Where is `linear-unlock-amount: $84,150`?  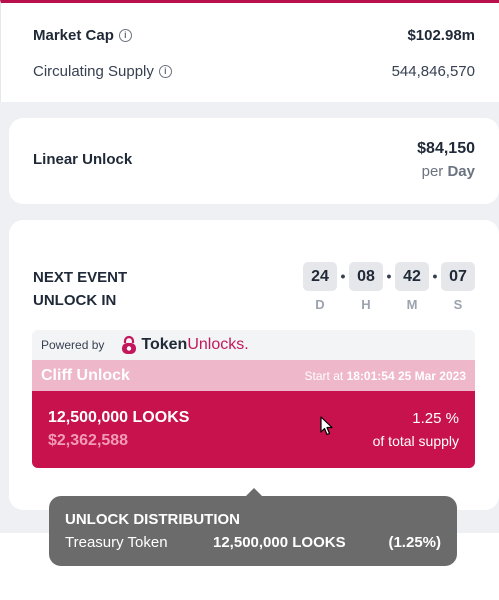
linear-unlock-amount: $84,150 is located at coordinates (446, 148).